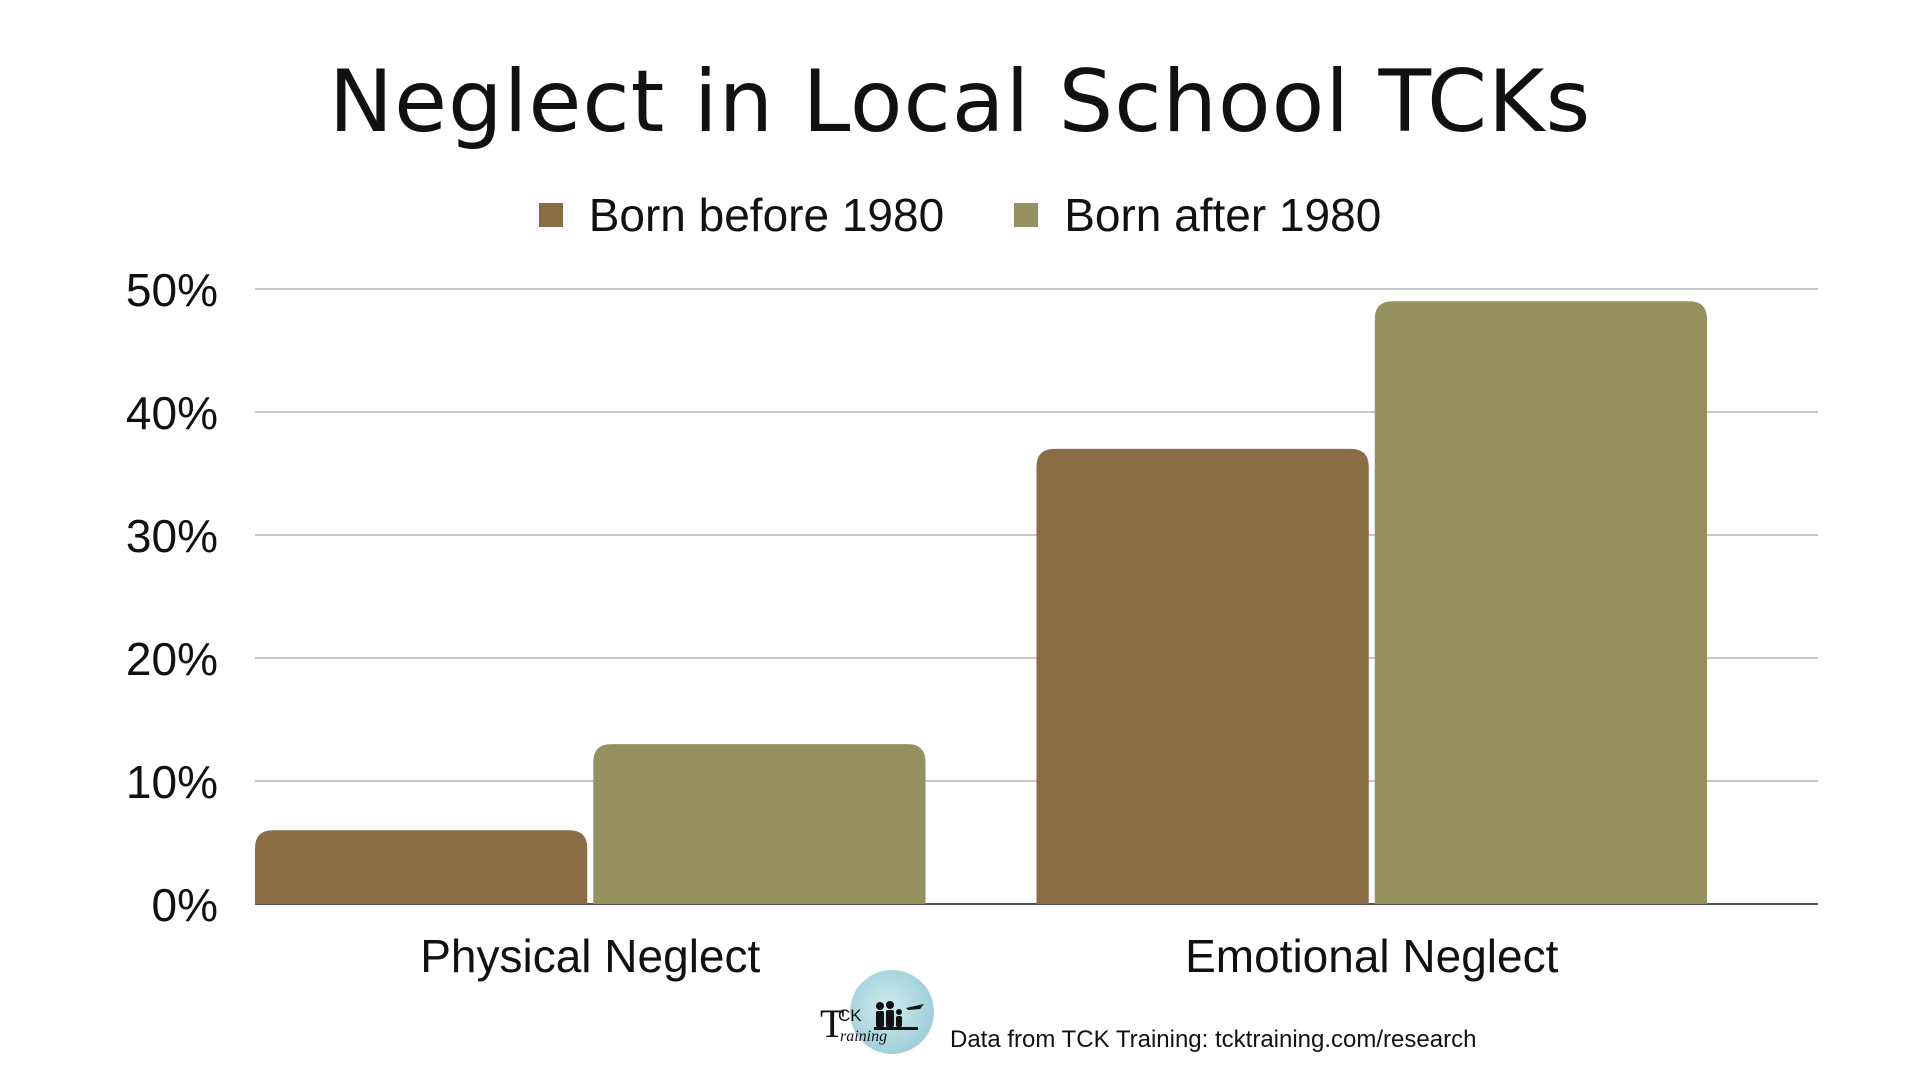 The height and width of the screenshot is (1080, 1920). What do you see at coordinates (832, 1023) in the screenshot?
I see `logo-letter-t: T` at bounding box center [832, 1023].